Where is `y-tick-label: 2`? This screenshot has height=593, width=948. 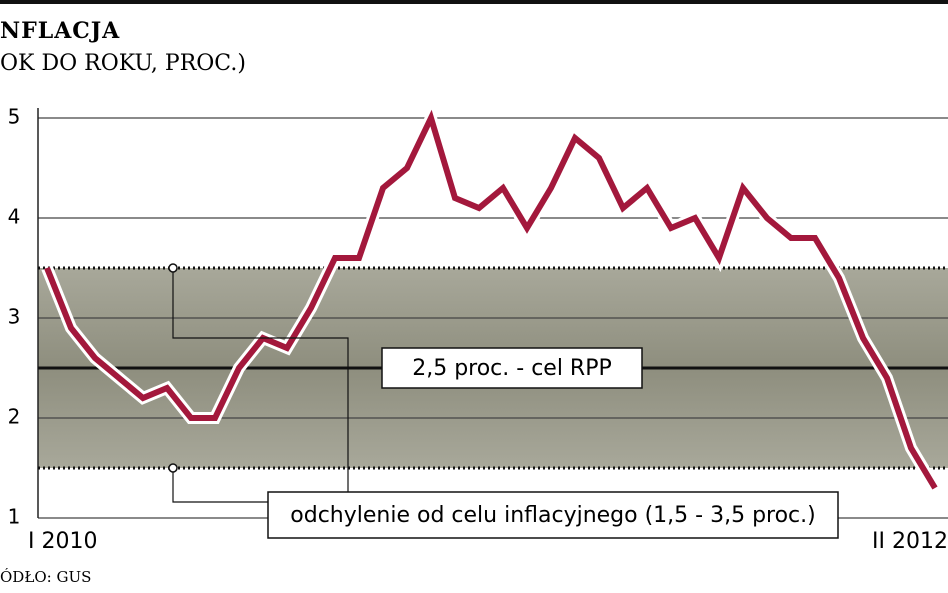 y-tick-label: 2 is located at coordinates (14, 417).